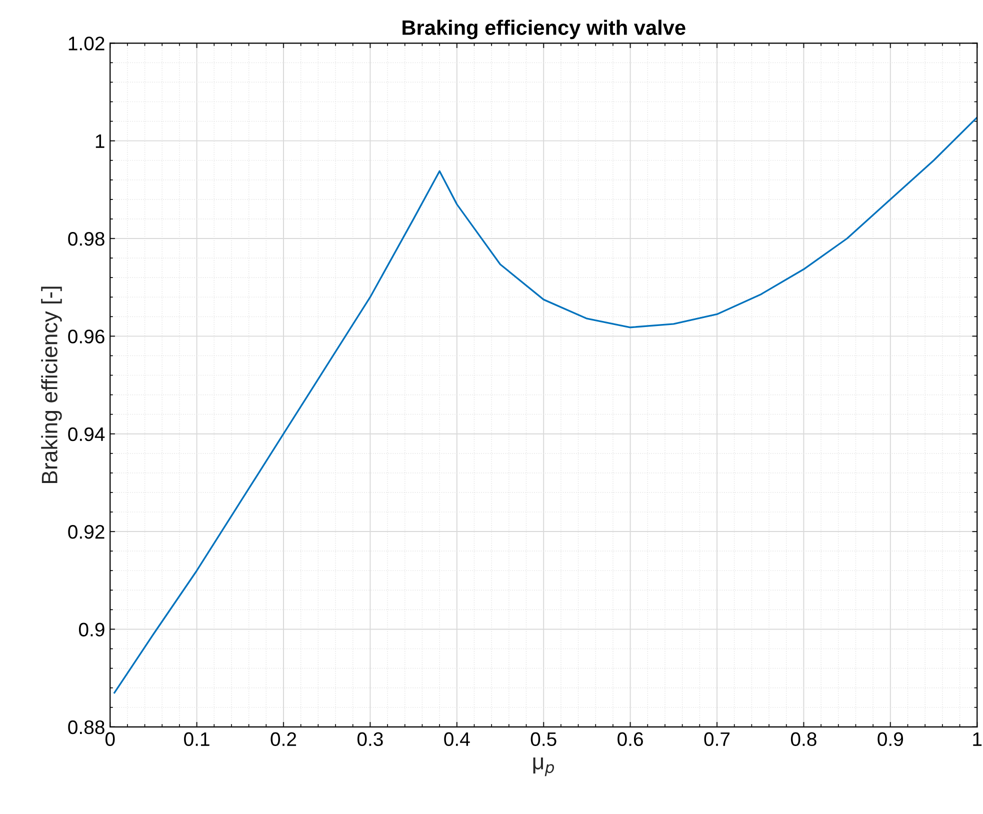 Image resolution: width=983 pixels, height=814 pixels. What do you see at coordinates (86, 43) in the screenshot?
I see `y-tick-label: 1.02` at bounding box center [86, 43].